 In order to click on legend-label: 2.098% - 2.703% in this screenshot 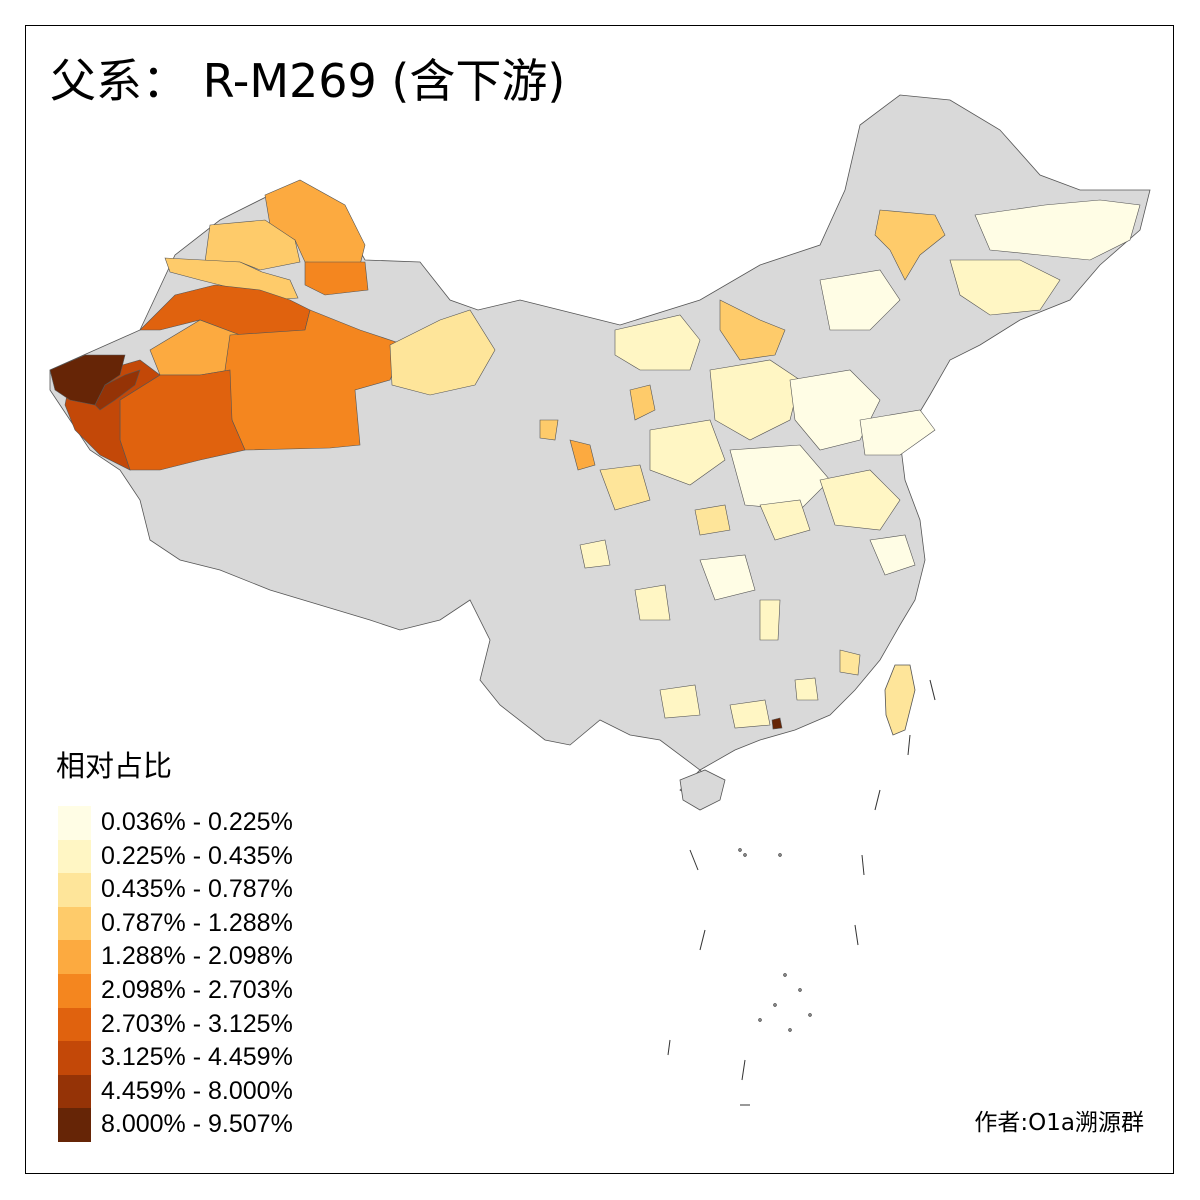, I will do `click(197, 989)`.